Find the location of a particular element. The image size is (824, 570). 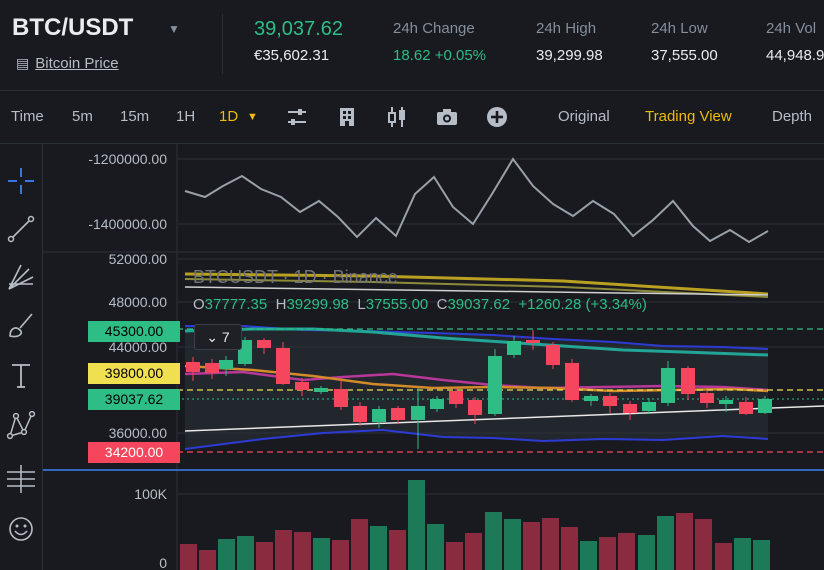

stat-24h-low: 24h Low 37,555.00 is located at coordinates (684, 42).